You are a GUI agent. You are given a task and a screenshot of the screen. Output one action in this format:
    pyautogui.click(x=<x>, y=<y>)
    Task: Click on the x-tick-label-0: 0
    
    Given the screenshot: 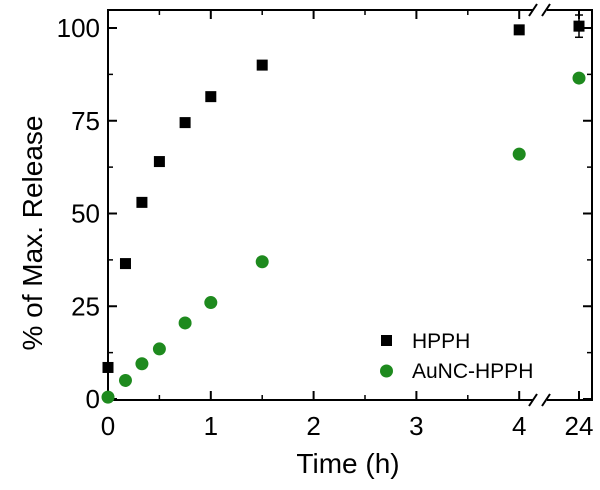 What is the action you would take?
    pyautogui.click(x=108, y=426)
    